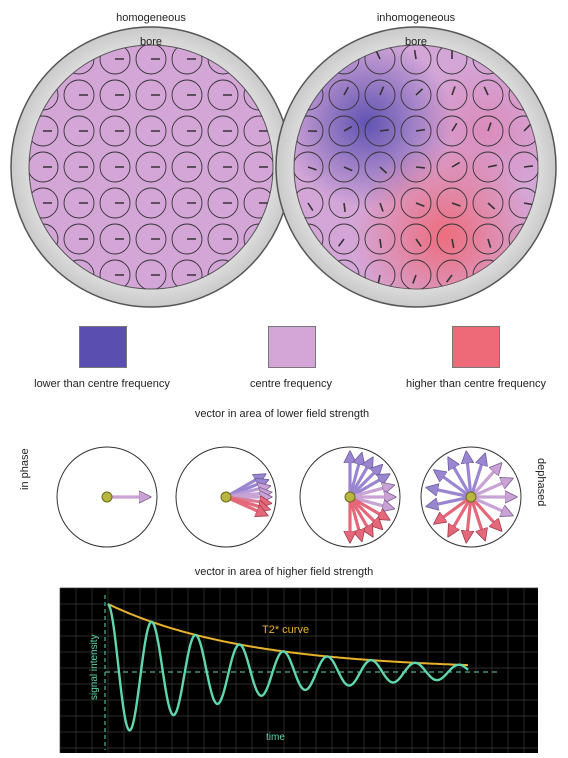 This screenshot has width=568, height=758. What do you see at coordinates (476, 347) in the screenshot?
I see `swatch-higher` at bounding box center [476, 347].